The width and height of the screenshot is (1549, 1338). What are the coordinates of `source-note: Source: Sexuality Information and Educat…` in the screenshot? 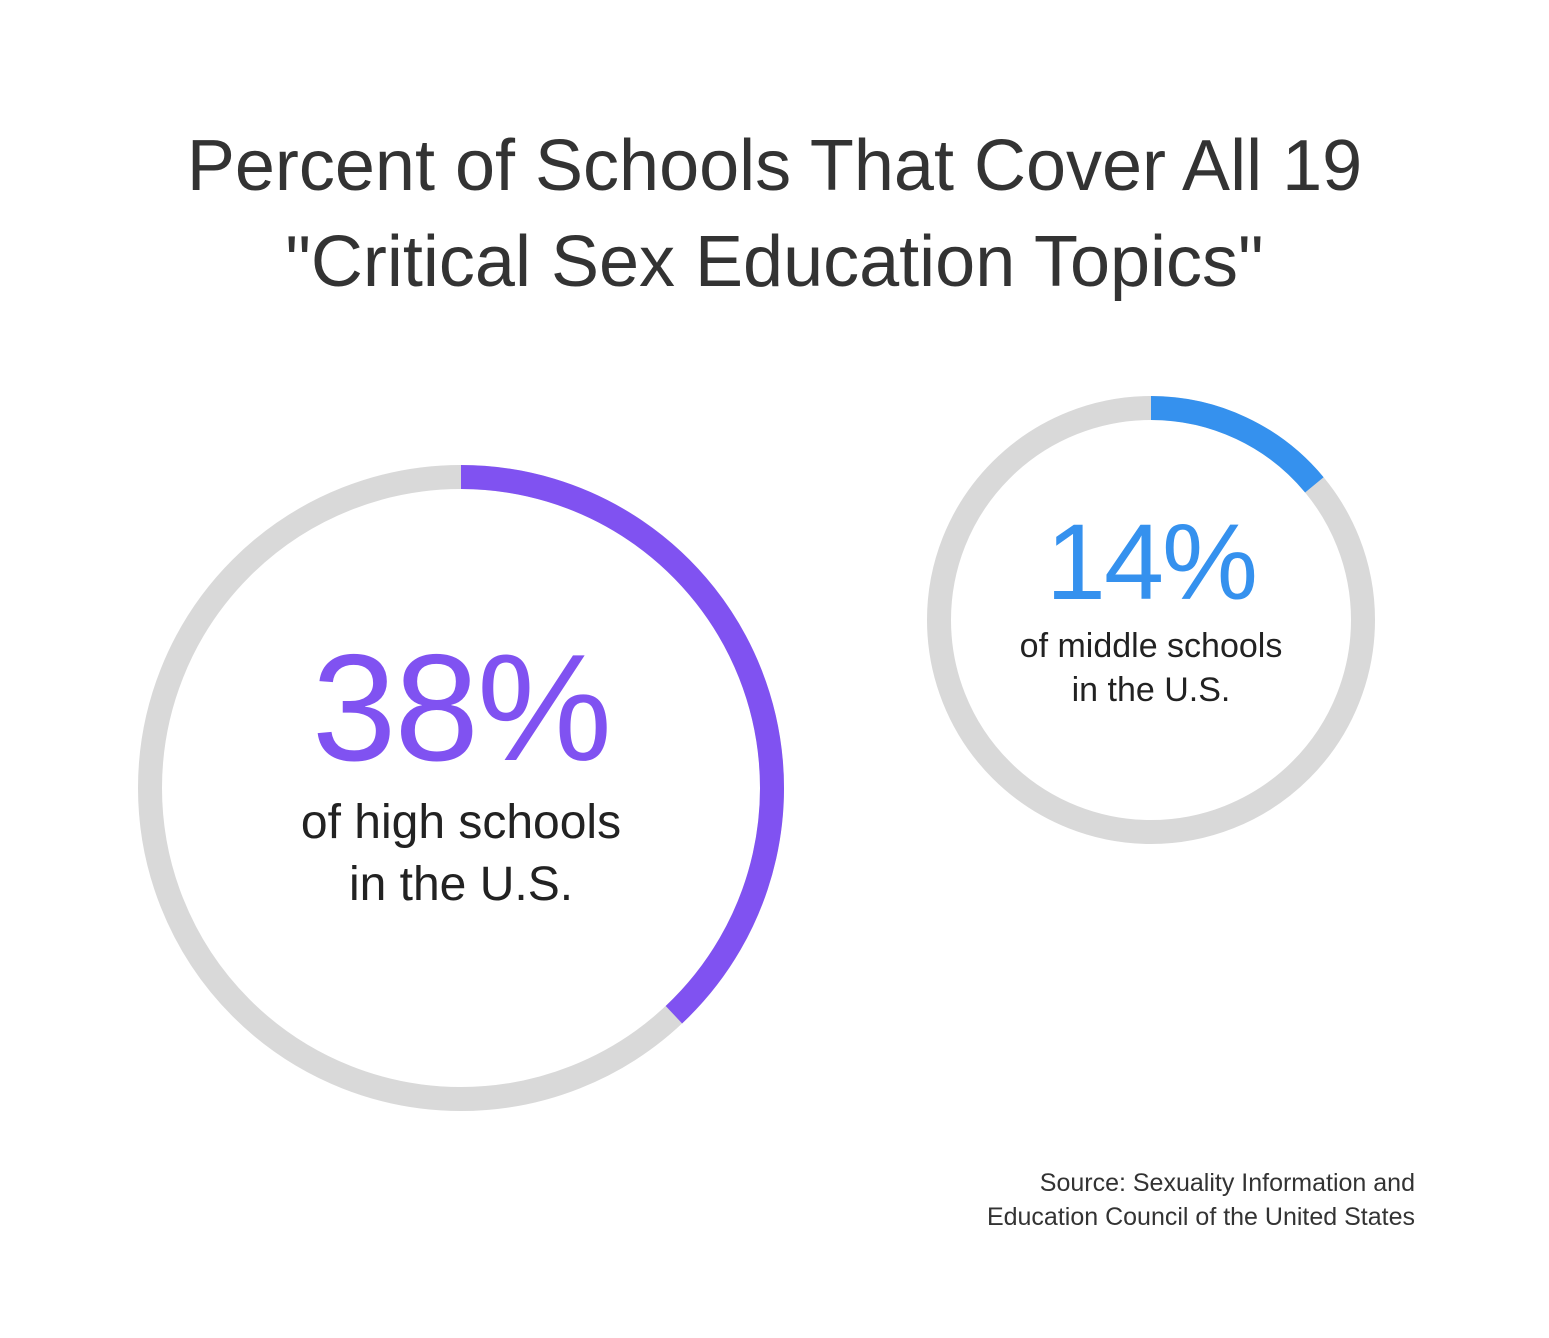 It's located at (1201, 1200).